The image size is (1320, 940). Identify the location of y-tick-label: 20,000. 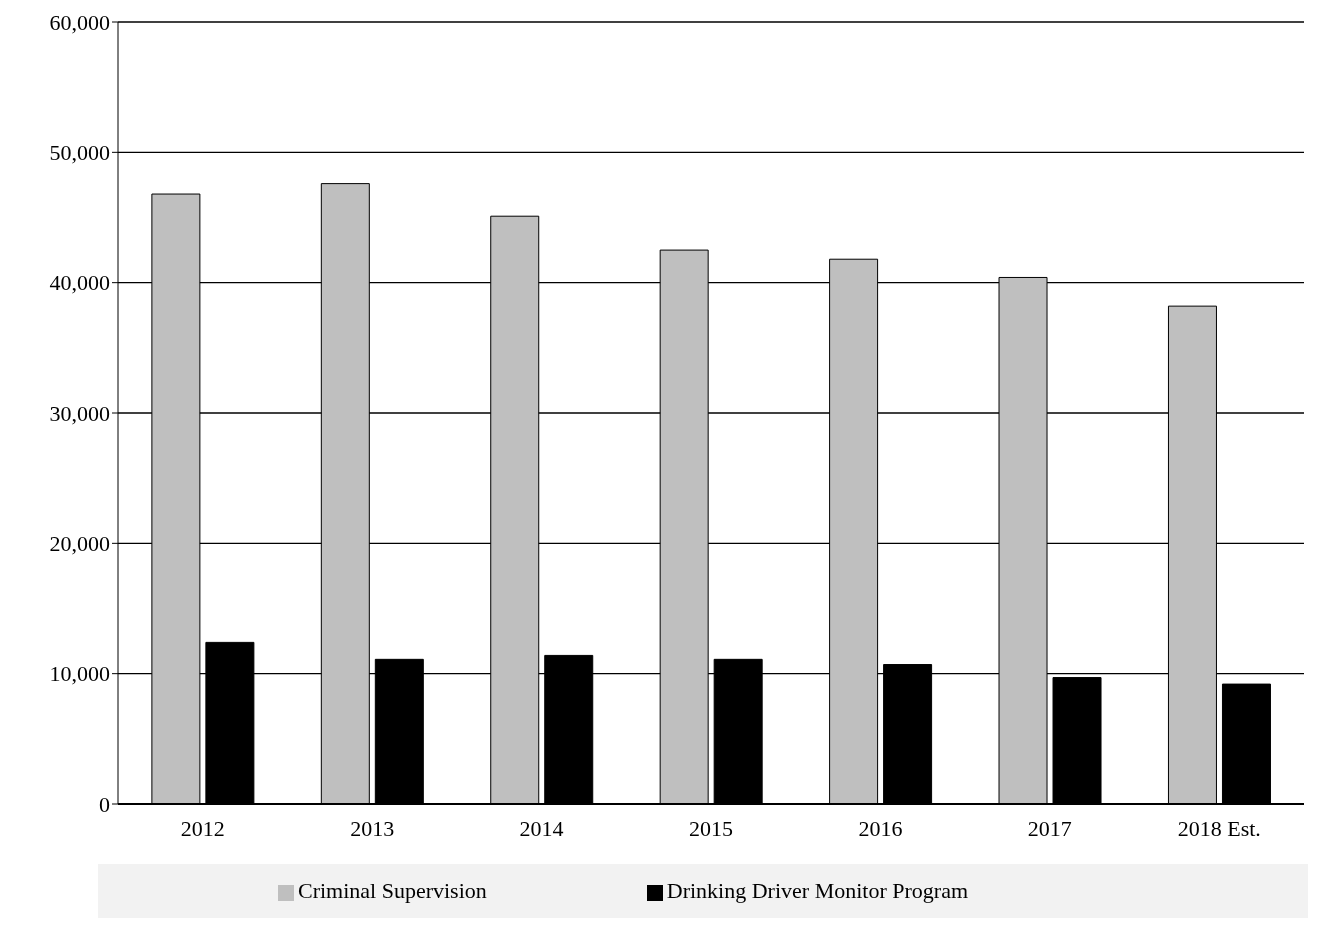
(79, 544).